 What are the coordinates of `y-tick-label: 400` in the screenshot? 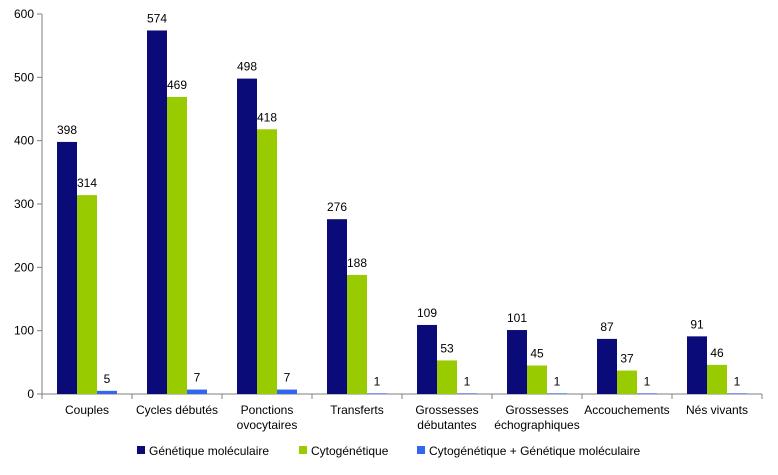 It's located at (24, 141).